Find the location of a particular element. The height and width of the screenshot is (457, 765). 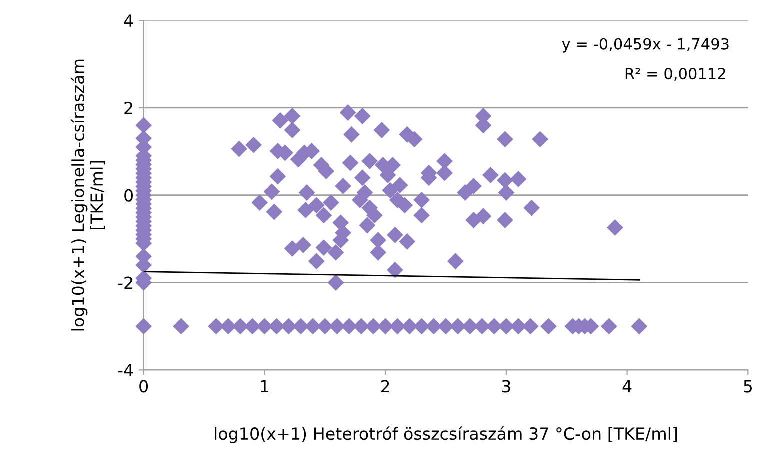

y-tick-label: 0 is located at coordinates (128, 195).